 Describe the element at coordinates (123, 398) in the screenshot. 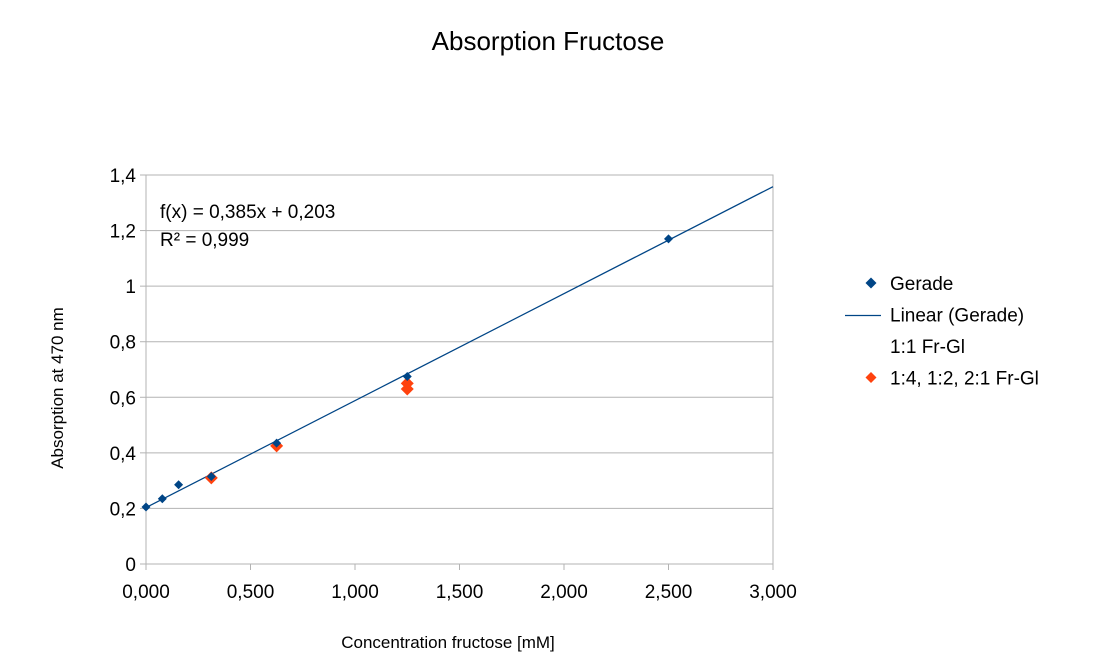

I see `y-tick-label: 0,6` at that location.